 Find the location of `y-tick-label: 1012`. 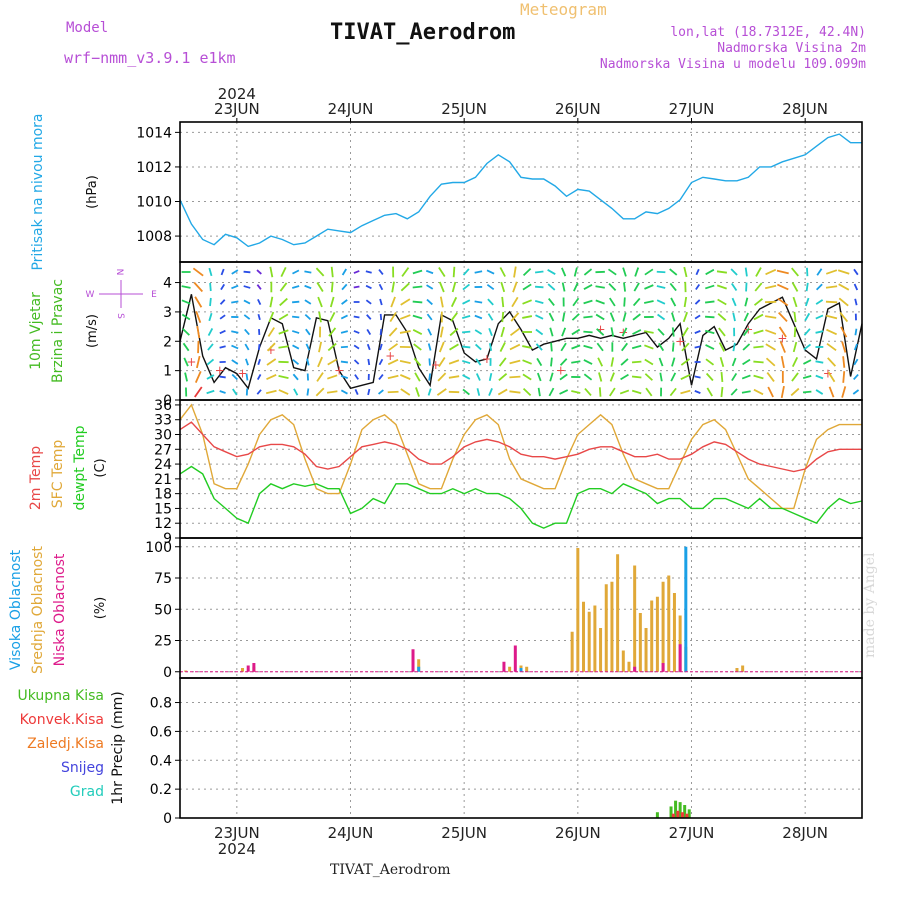

y-tick-label: 1012 is located at coordinates (154, 168).